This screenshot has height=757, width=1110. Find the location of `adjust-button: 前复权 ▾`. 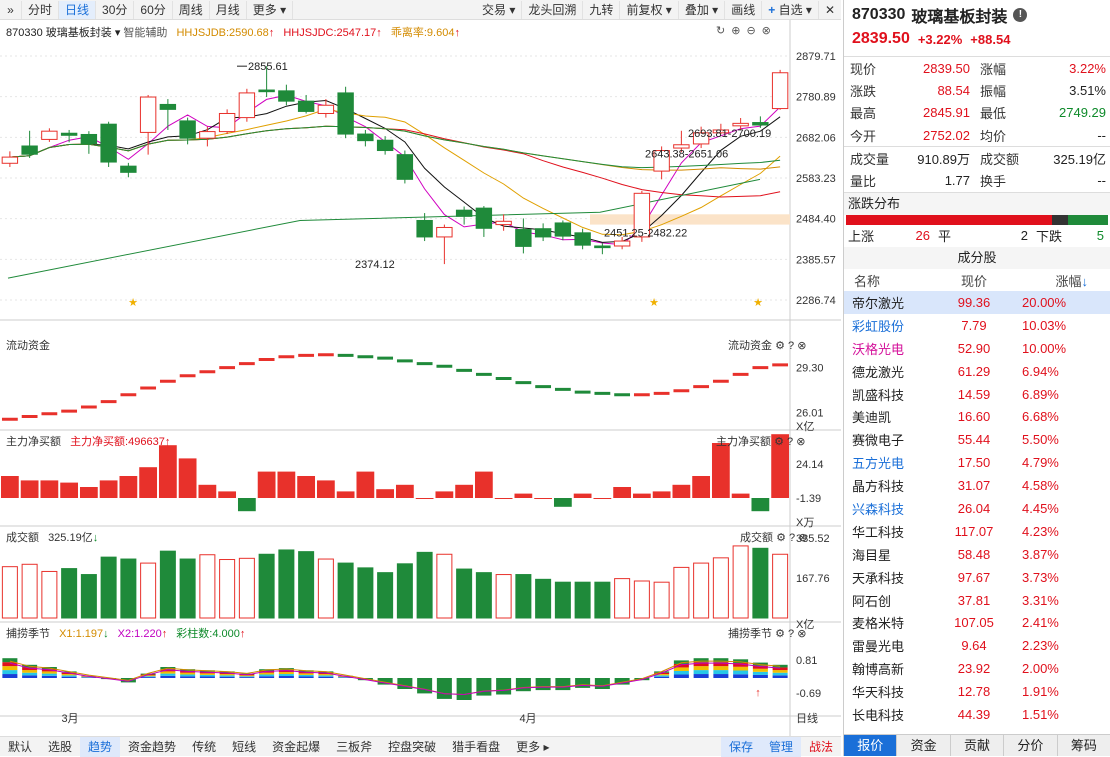

adjust-button: 前复权 ▾ is located at coordinates (649, 10).